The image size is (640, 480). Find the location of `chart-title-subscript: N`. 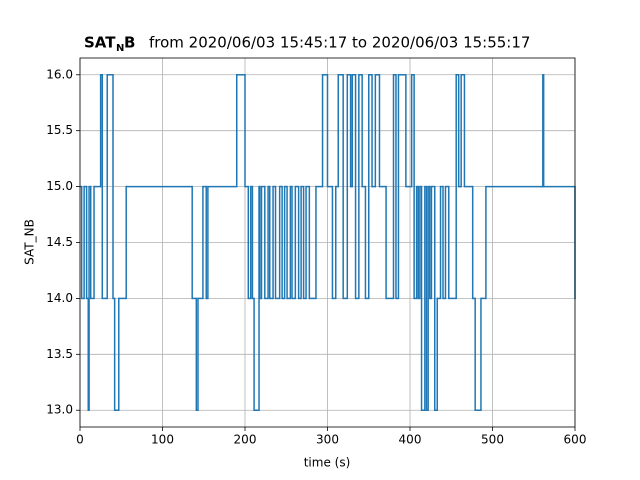

chart-title-subscript: N is located at coordinates (120, 48).